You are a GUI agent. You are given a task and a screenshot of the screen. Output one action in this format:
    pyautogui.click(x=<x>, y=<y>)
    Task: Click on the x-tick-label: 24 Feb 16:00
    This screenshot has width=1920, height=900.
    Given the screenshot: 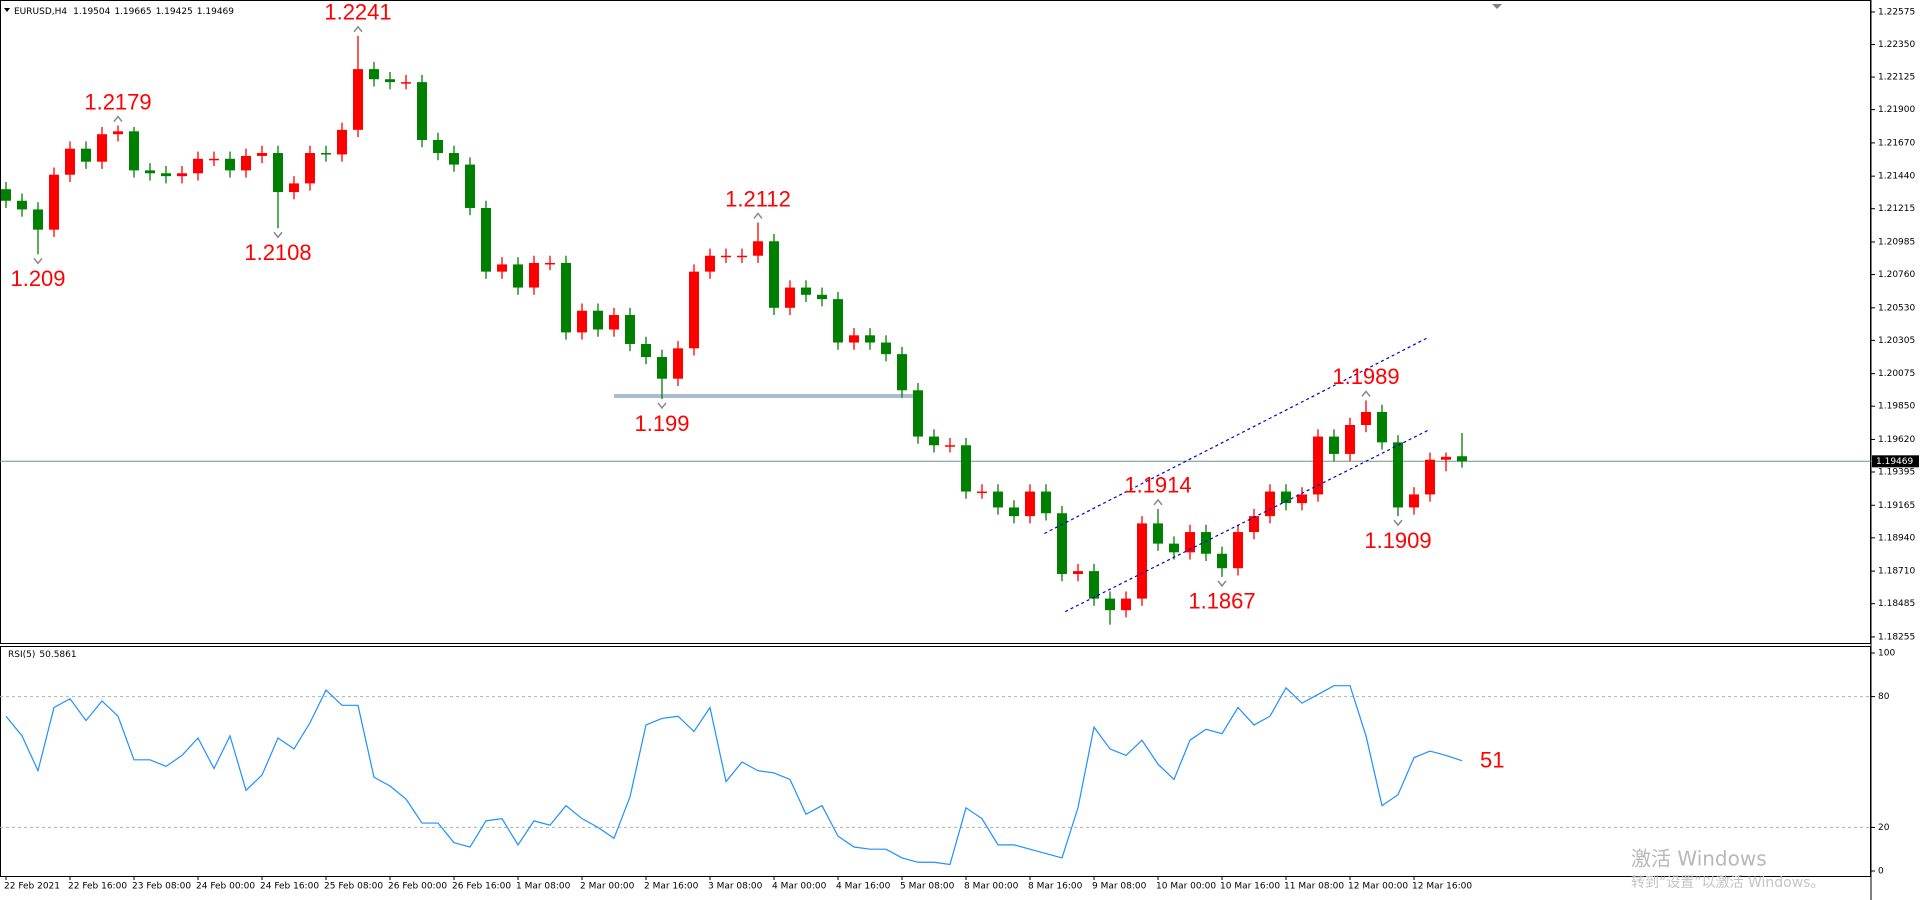 What is the action you would take?
    pyautogui.click(x=289, y=887)
    